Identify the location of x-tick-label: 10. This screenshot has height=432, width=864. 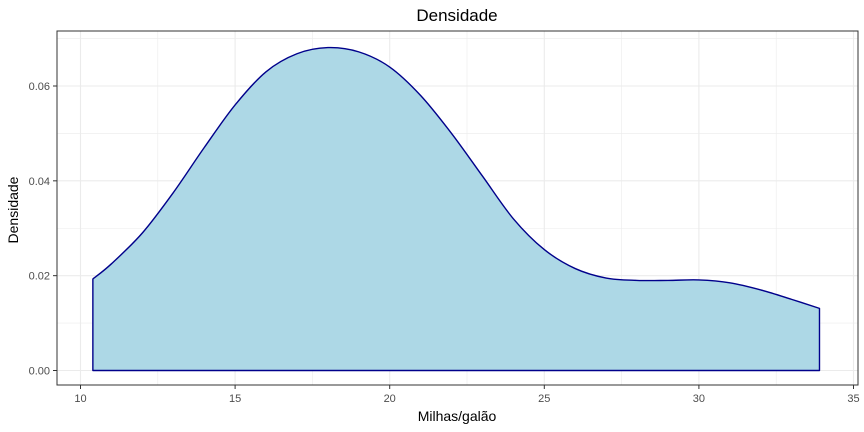
(80, 399).